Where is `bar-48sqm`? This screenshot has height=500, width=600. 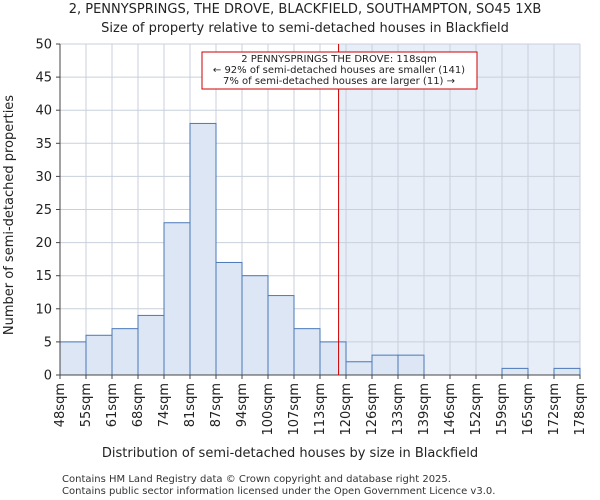 bar-48sqm is located at coordinates (73, 358).